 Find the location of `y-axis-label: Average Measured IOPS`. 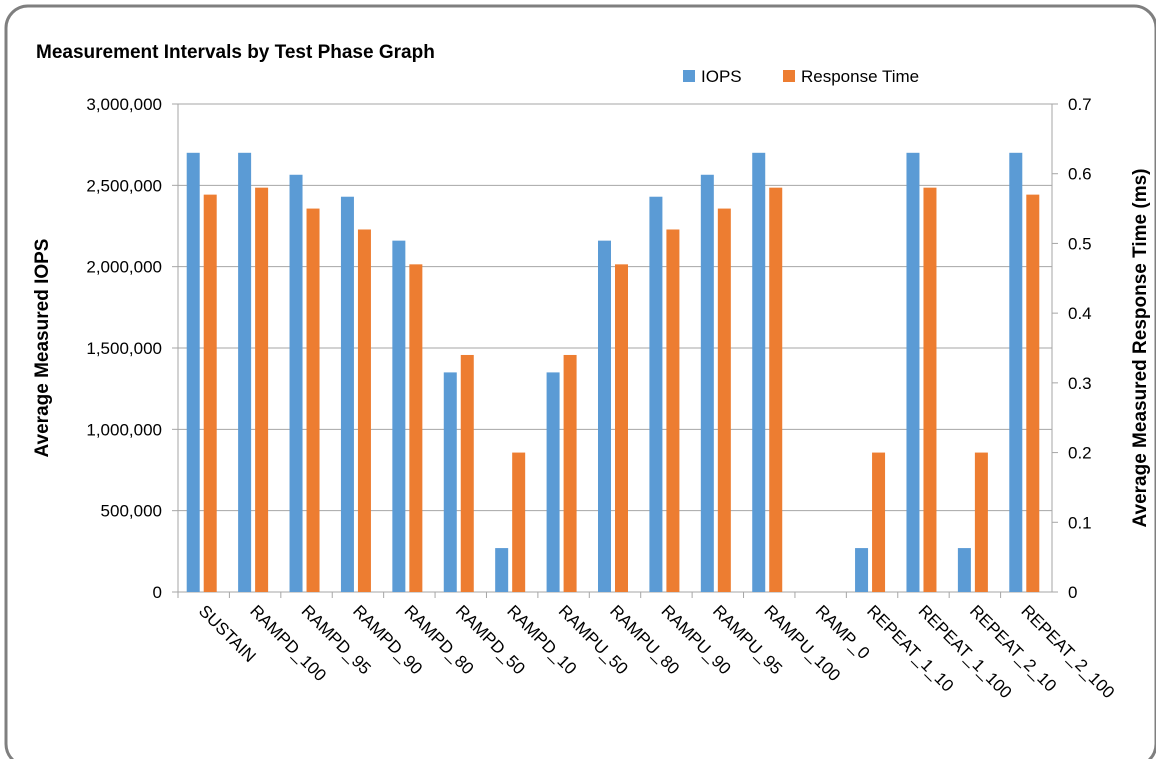

y-axis-label: Average Measured IOPS is located at coordinates (42, 348).